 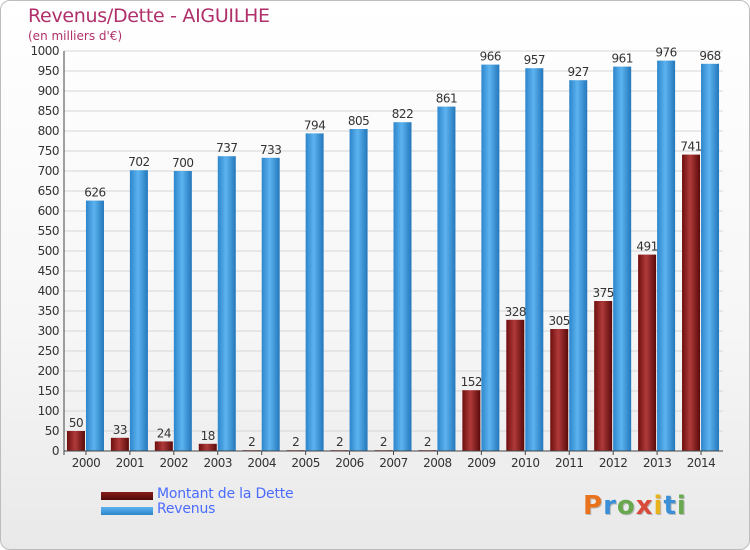 I want to click on bar-revenus-2012, so click(x=622, y=258).